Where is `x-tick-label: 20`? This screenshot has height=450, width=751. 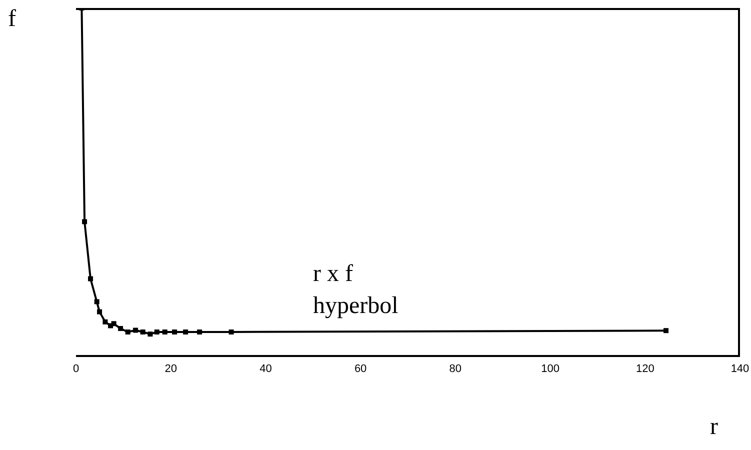 x-tick-label: 20 is located at coordinates (170, 368).